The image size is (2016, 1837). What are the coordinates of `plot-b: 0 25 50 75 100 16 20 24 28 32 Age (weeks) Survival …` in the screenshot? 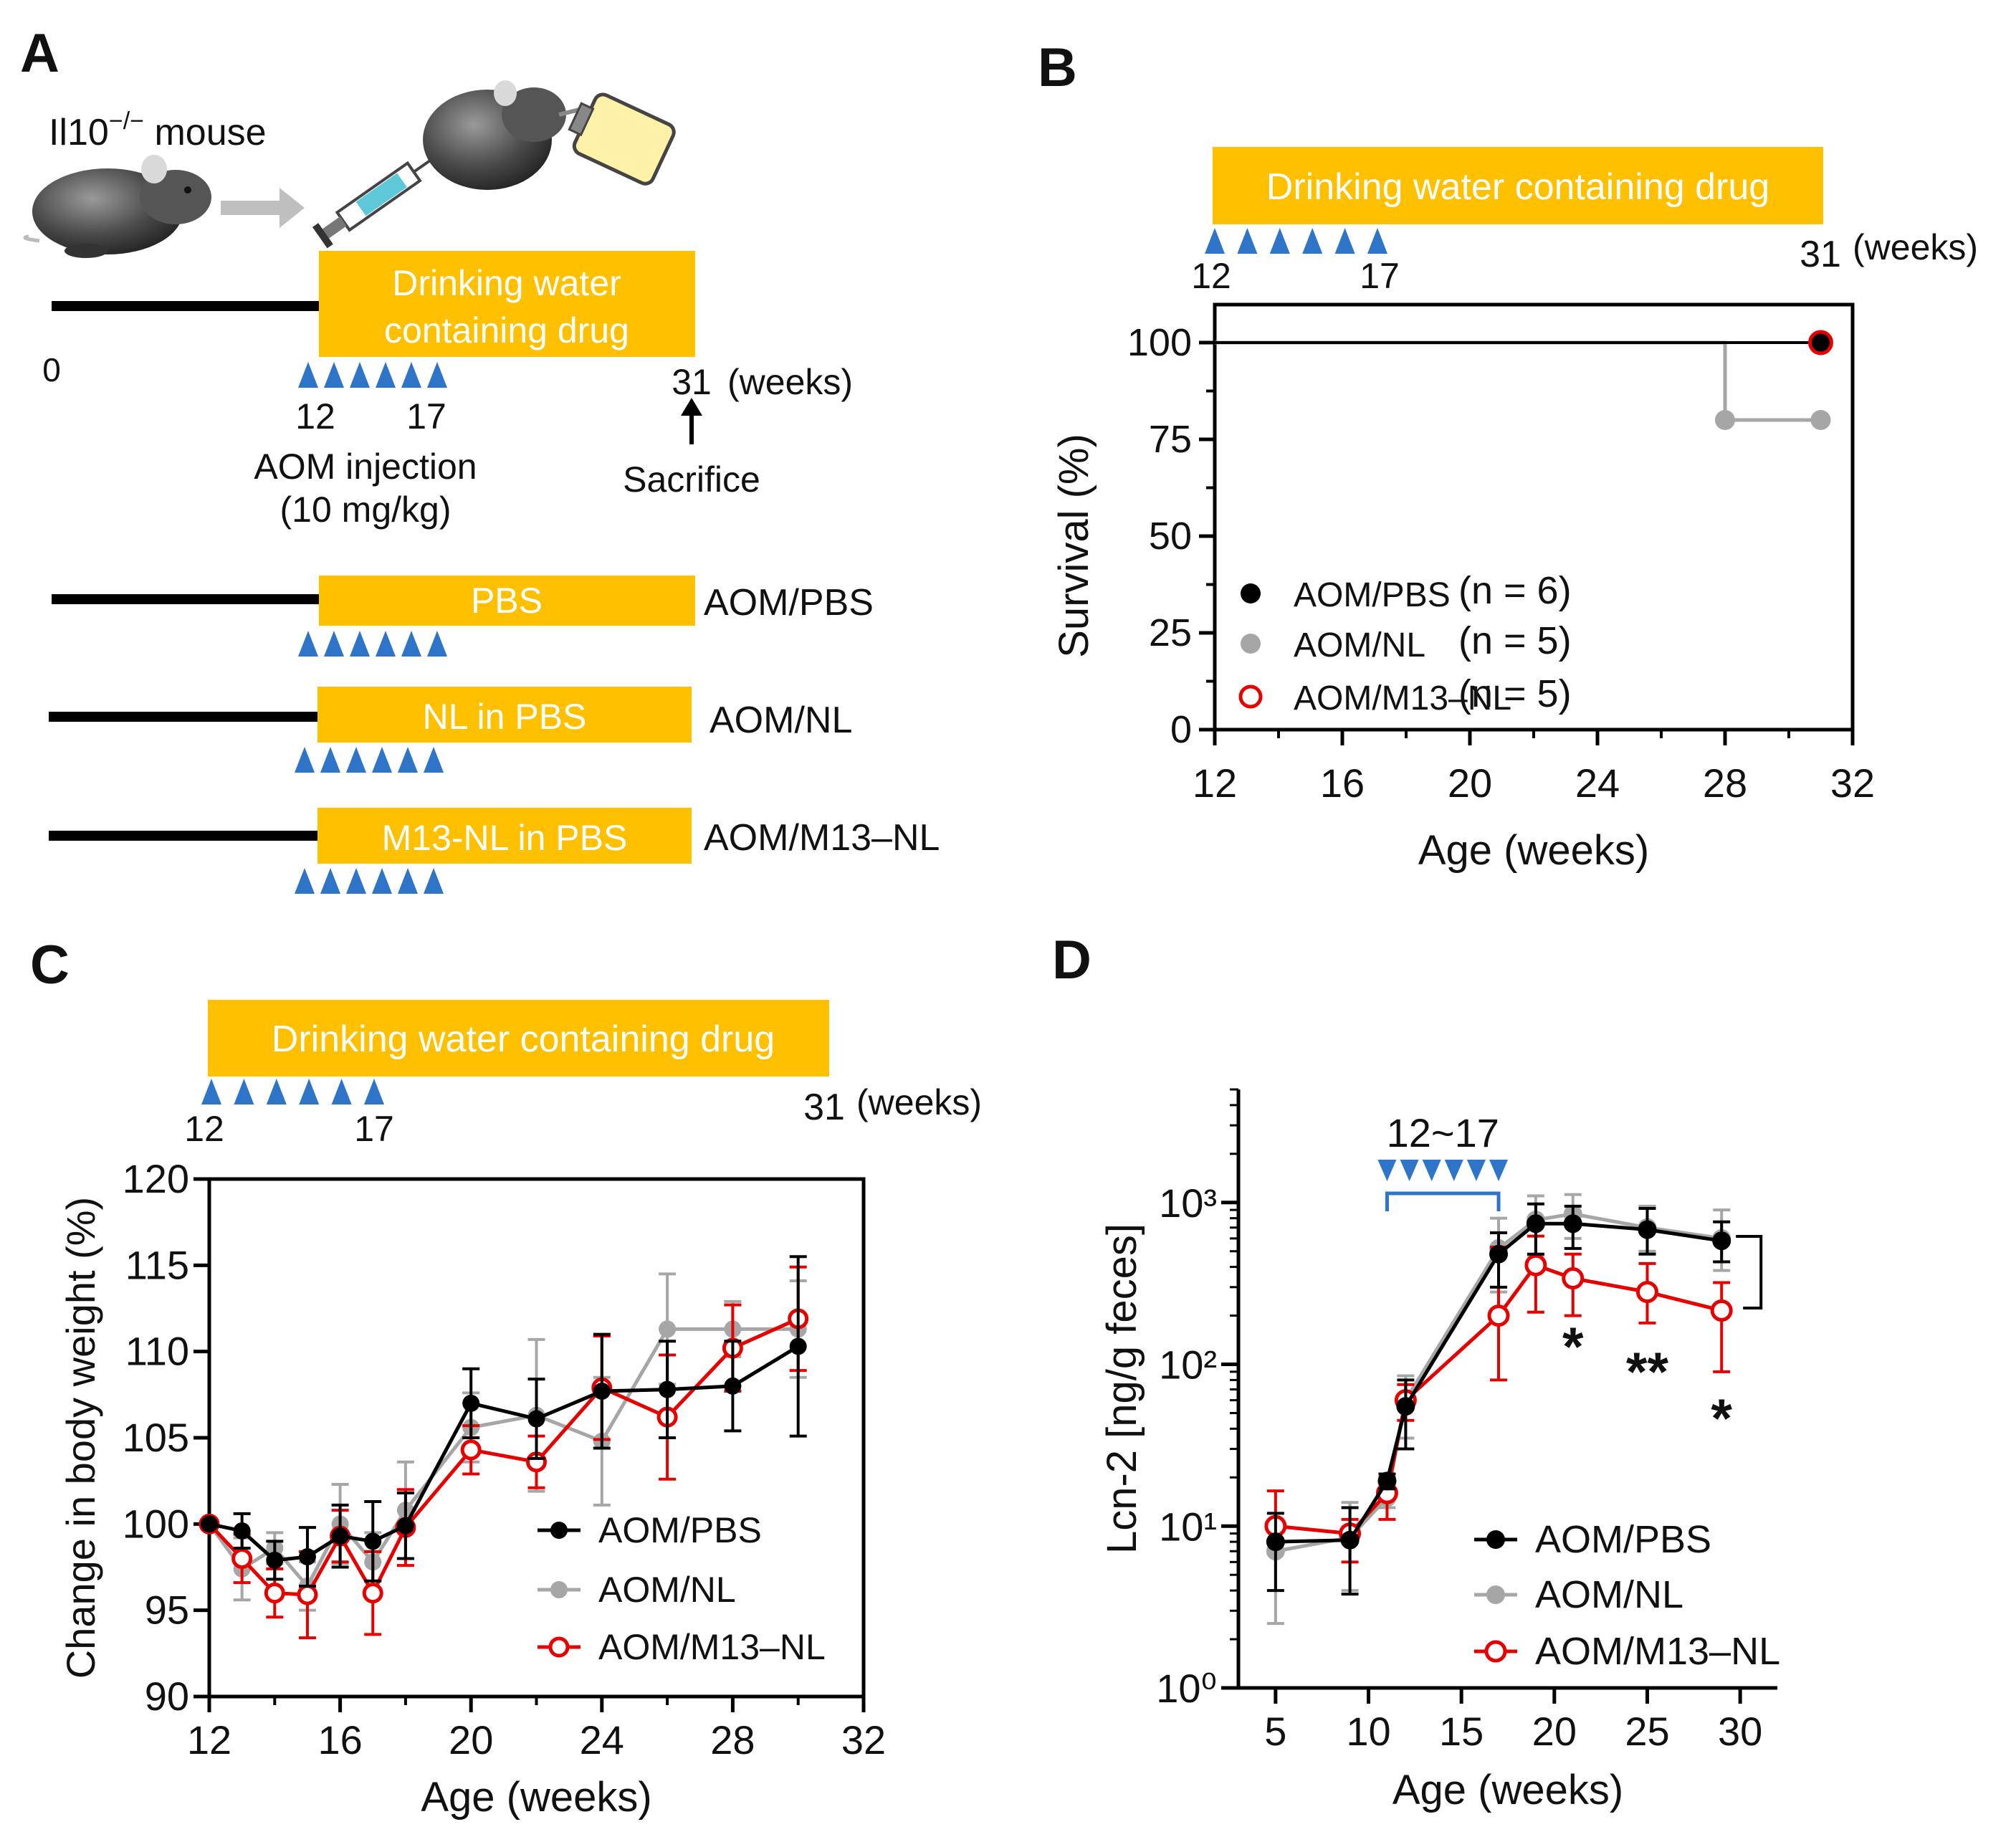 It's located at (1463, 588).